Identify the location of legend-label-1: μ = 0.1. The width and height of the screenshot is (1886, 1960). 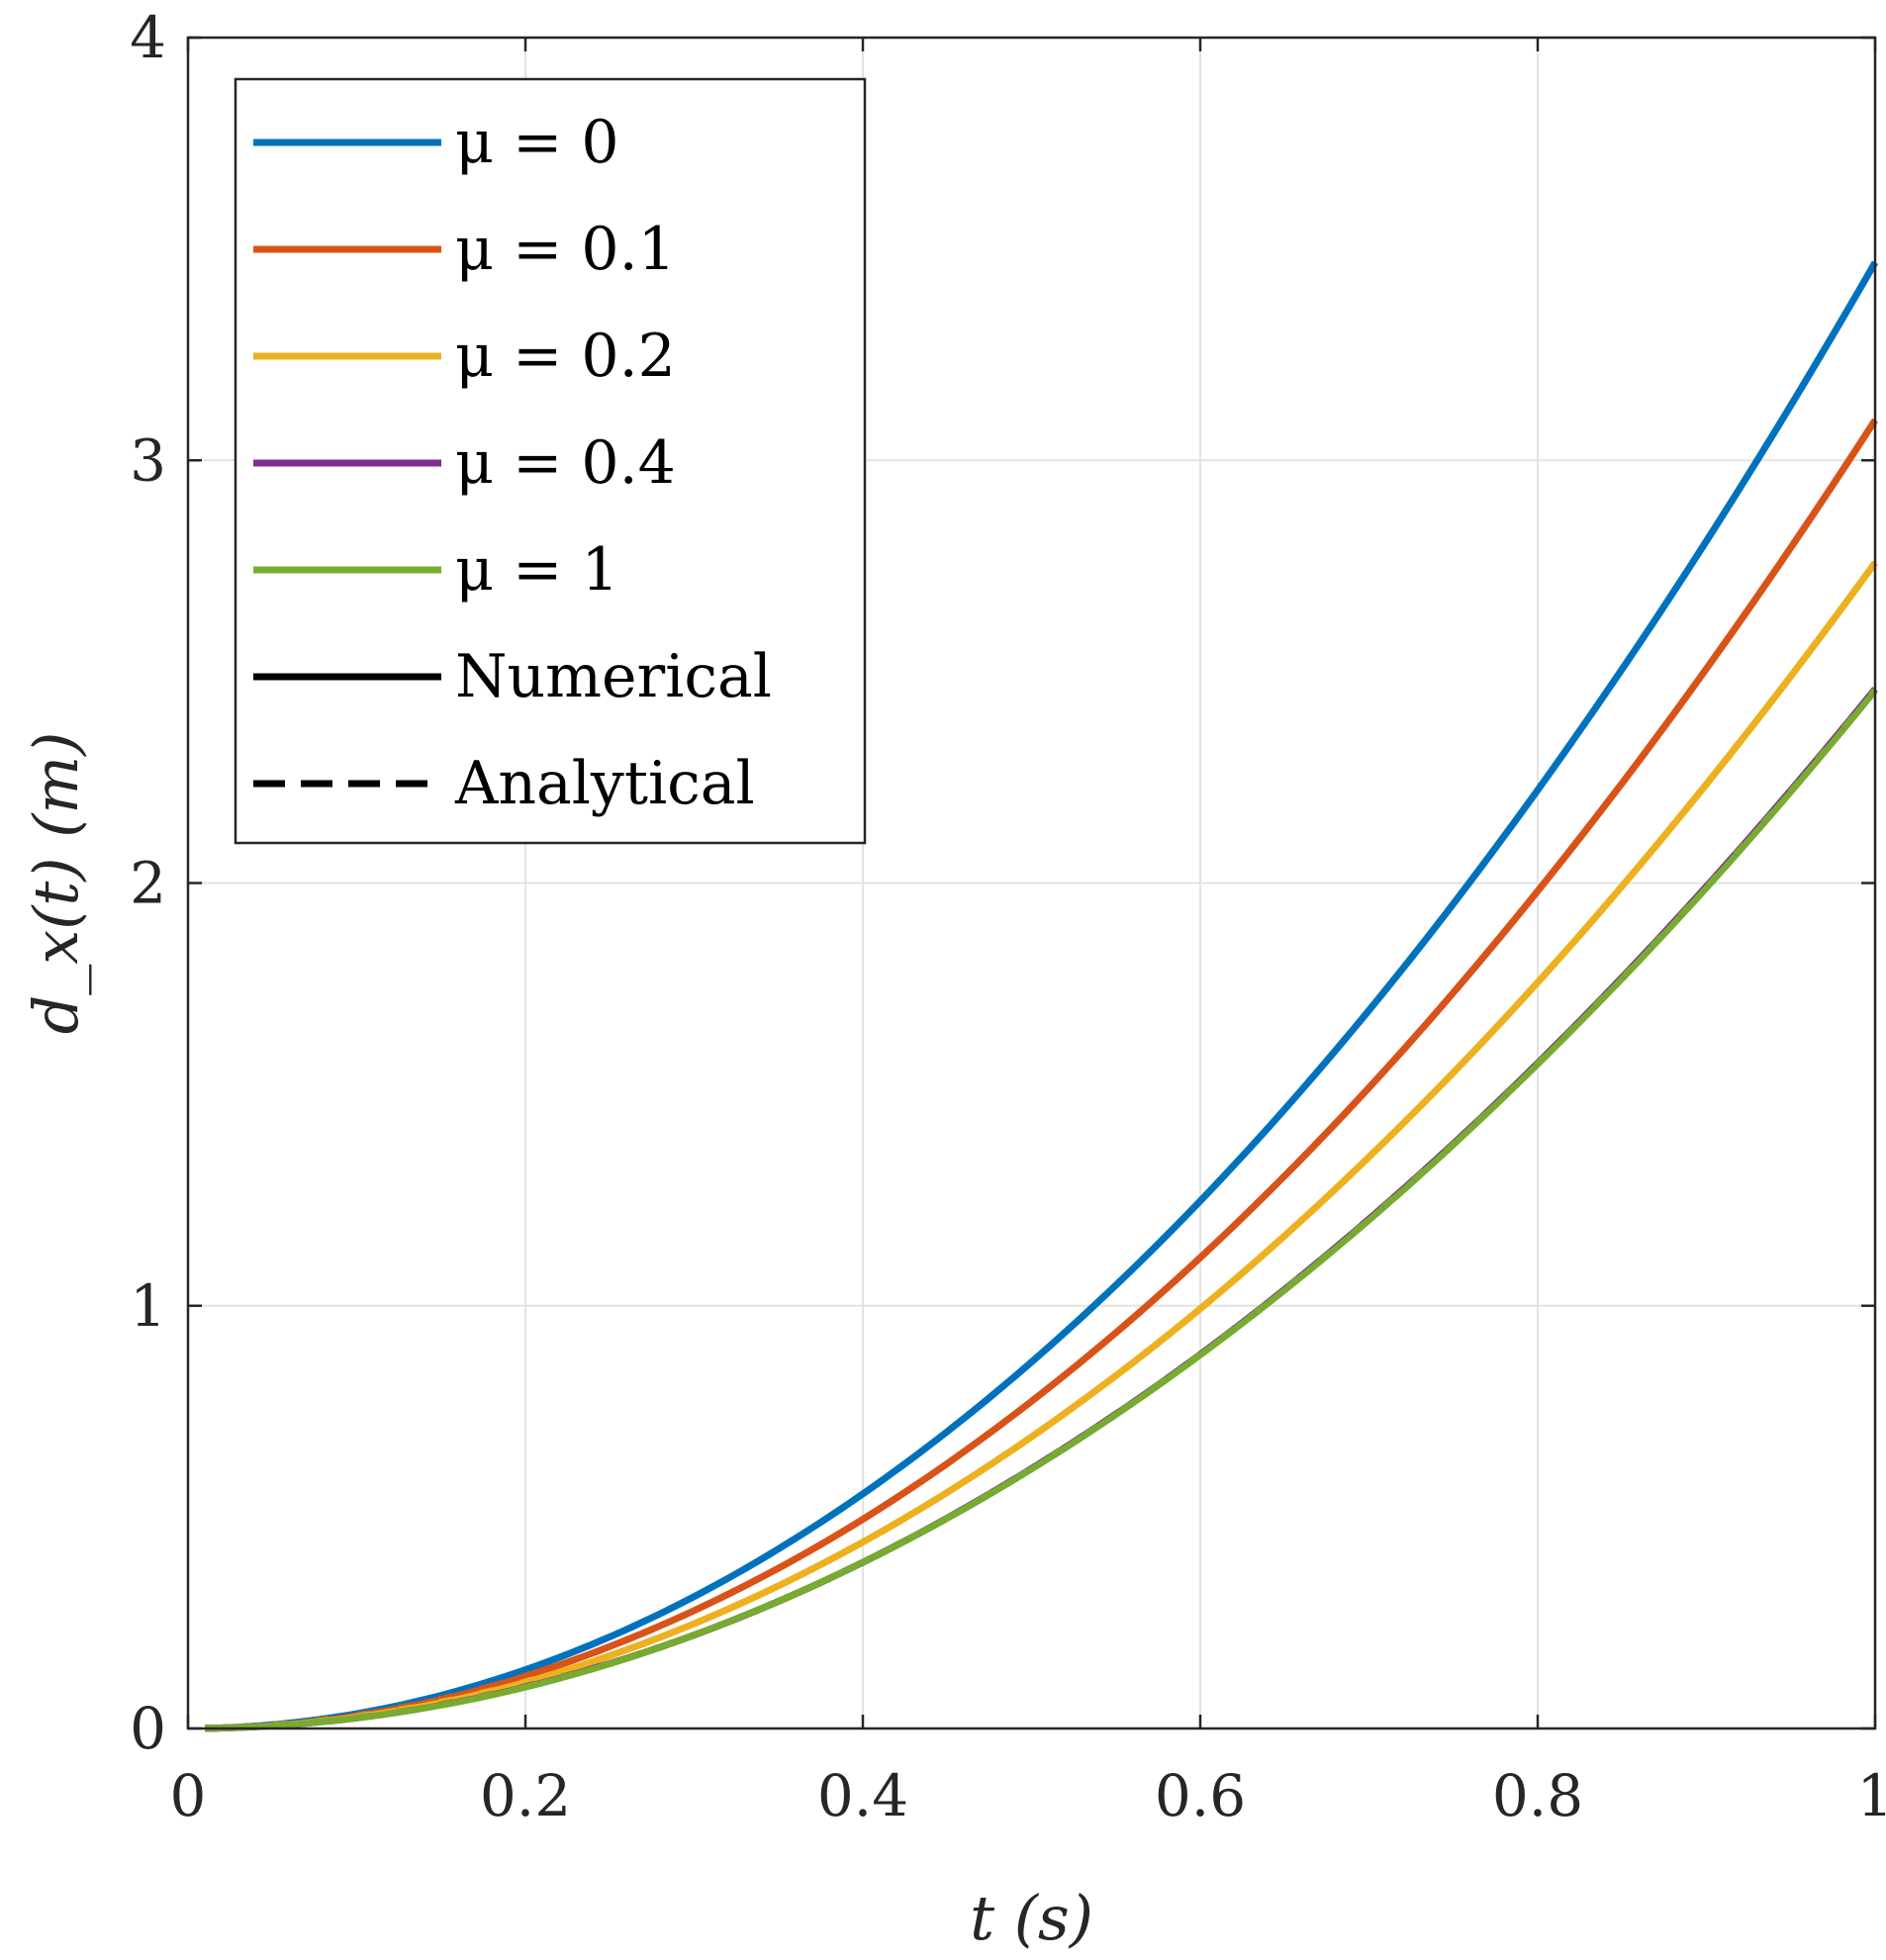
(565, 249).